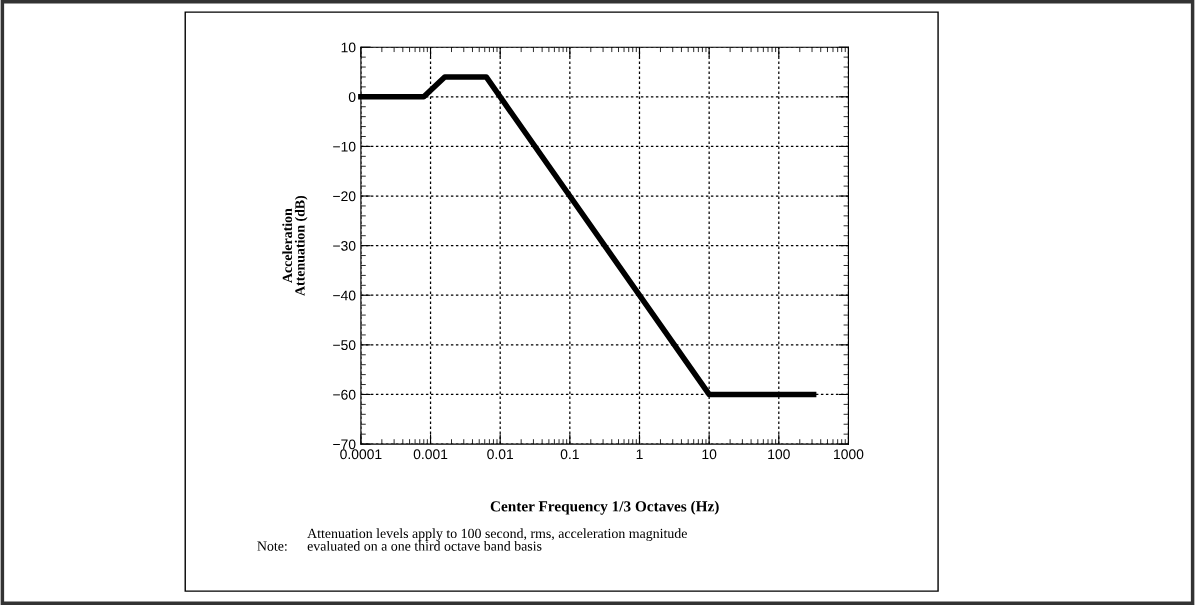 This screenshot has width=1195, height=605. What do you see at coordinates (295, 245) in the screenshot?
I see `y-axis-title: Acceleration Attenuation (dB)` at bounding box center [295, 245].